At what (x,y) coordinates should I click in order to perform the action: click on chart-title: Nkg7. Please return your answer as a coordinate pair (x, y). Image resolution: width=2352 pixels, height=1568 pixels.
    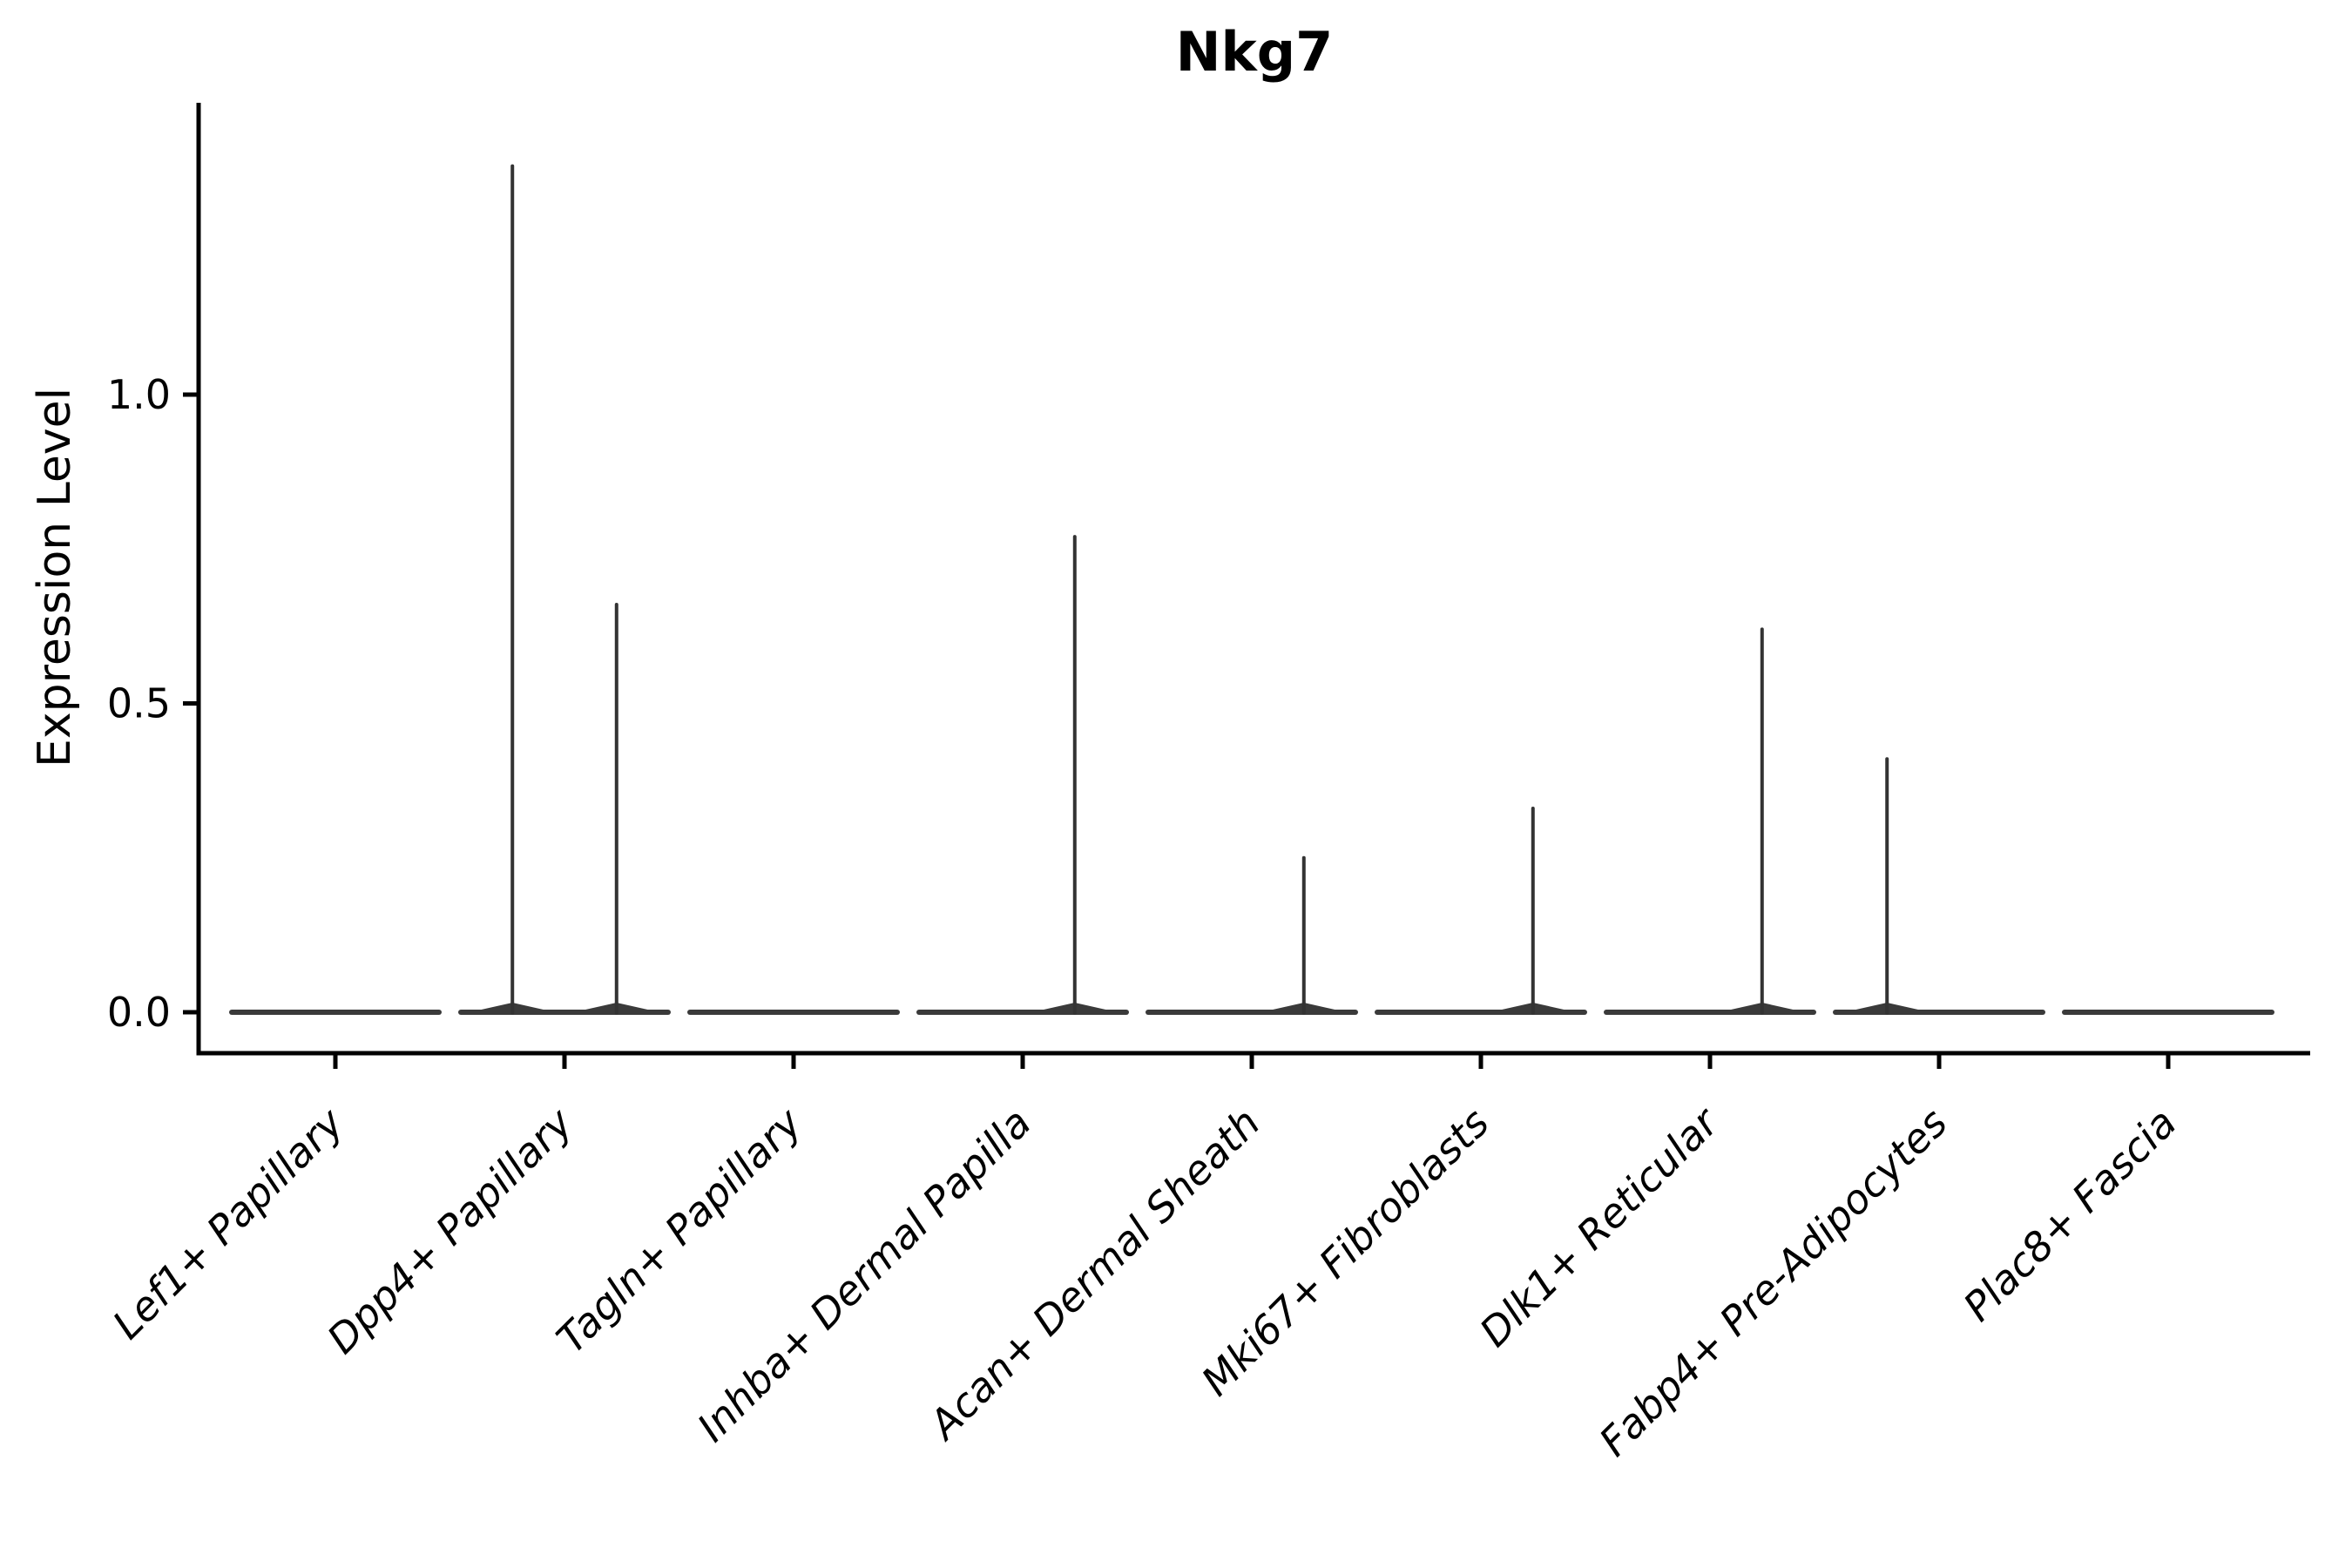
    Looking at the image, I should click on (1254, 52).